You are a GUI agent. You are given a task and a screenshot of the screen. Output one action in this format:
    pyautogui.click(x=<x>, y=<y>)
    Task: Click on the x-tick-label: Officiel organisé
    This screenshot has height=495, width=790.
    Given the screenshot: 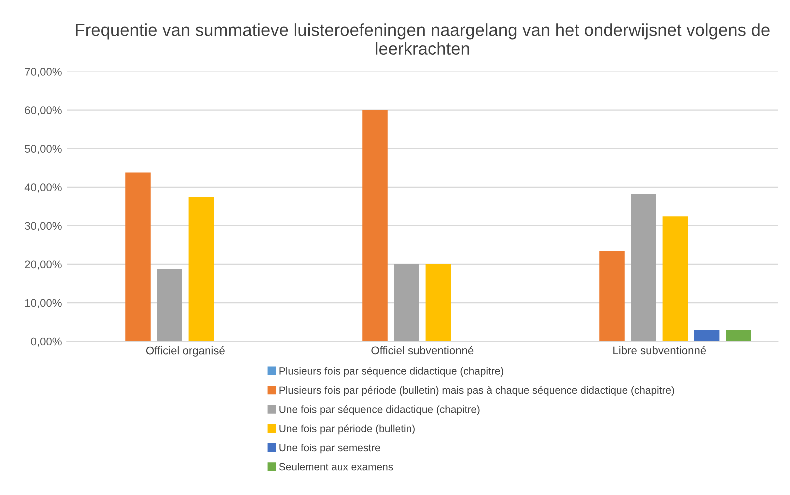 What is the action you would take?
    pyautogui.click(x=185, y=351)
    